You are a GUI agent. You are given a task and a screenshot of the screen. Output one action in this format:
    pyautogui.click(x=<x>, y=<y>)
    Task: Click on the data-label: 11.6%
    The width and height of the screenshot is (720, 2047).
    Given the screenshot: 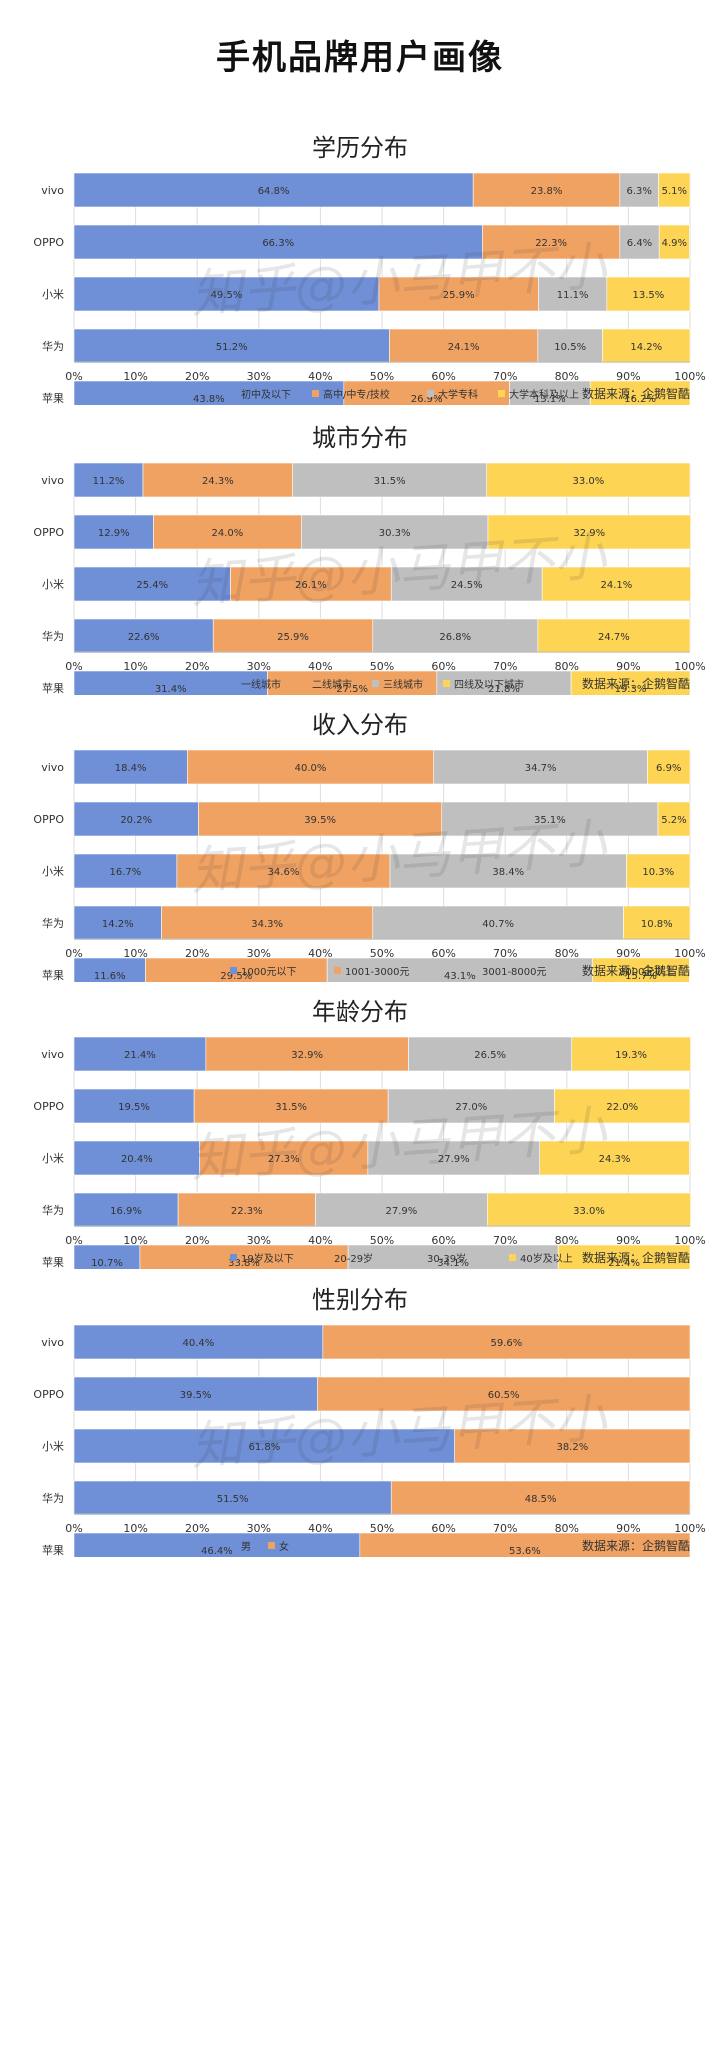 What is the action you would take?
    pyautogui.click(x=110, y=976)
    